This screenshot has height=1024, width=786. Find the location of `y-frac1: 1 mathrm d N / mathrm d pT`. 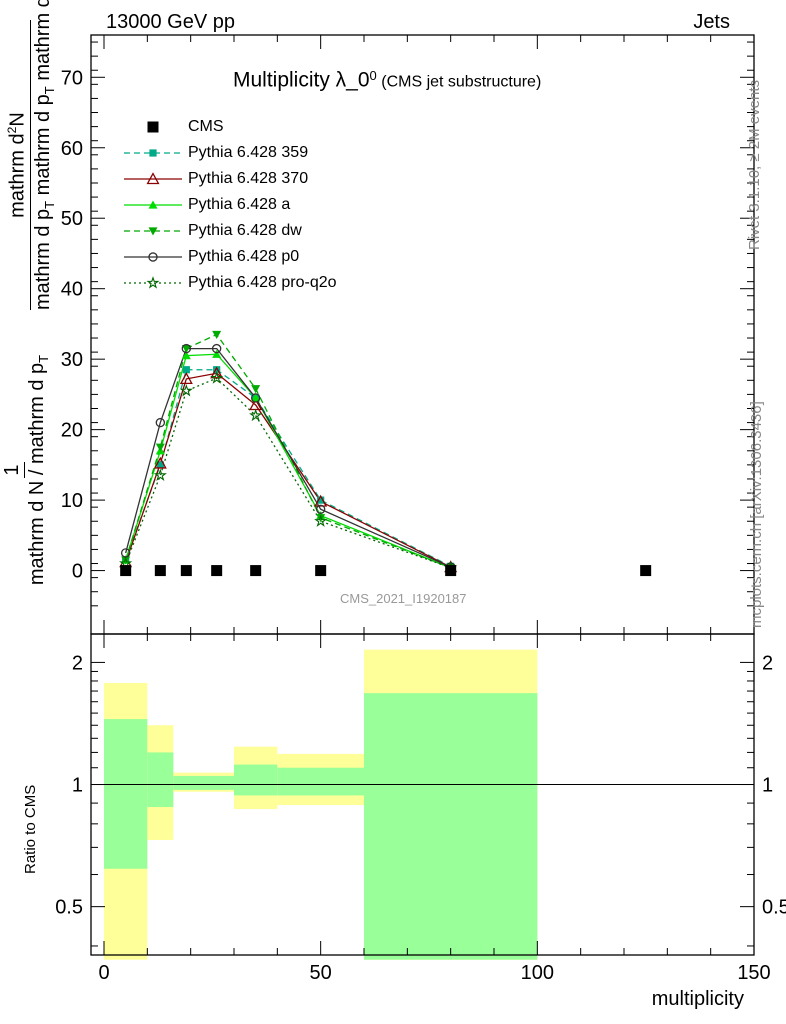

y-frac1: 1 mathrm d N / mathrm d pT is located at coordinates (28, 470).